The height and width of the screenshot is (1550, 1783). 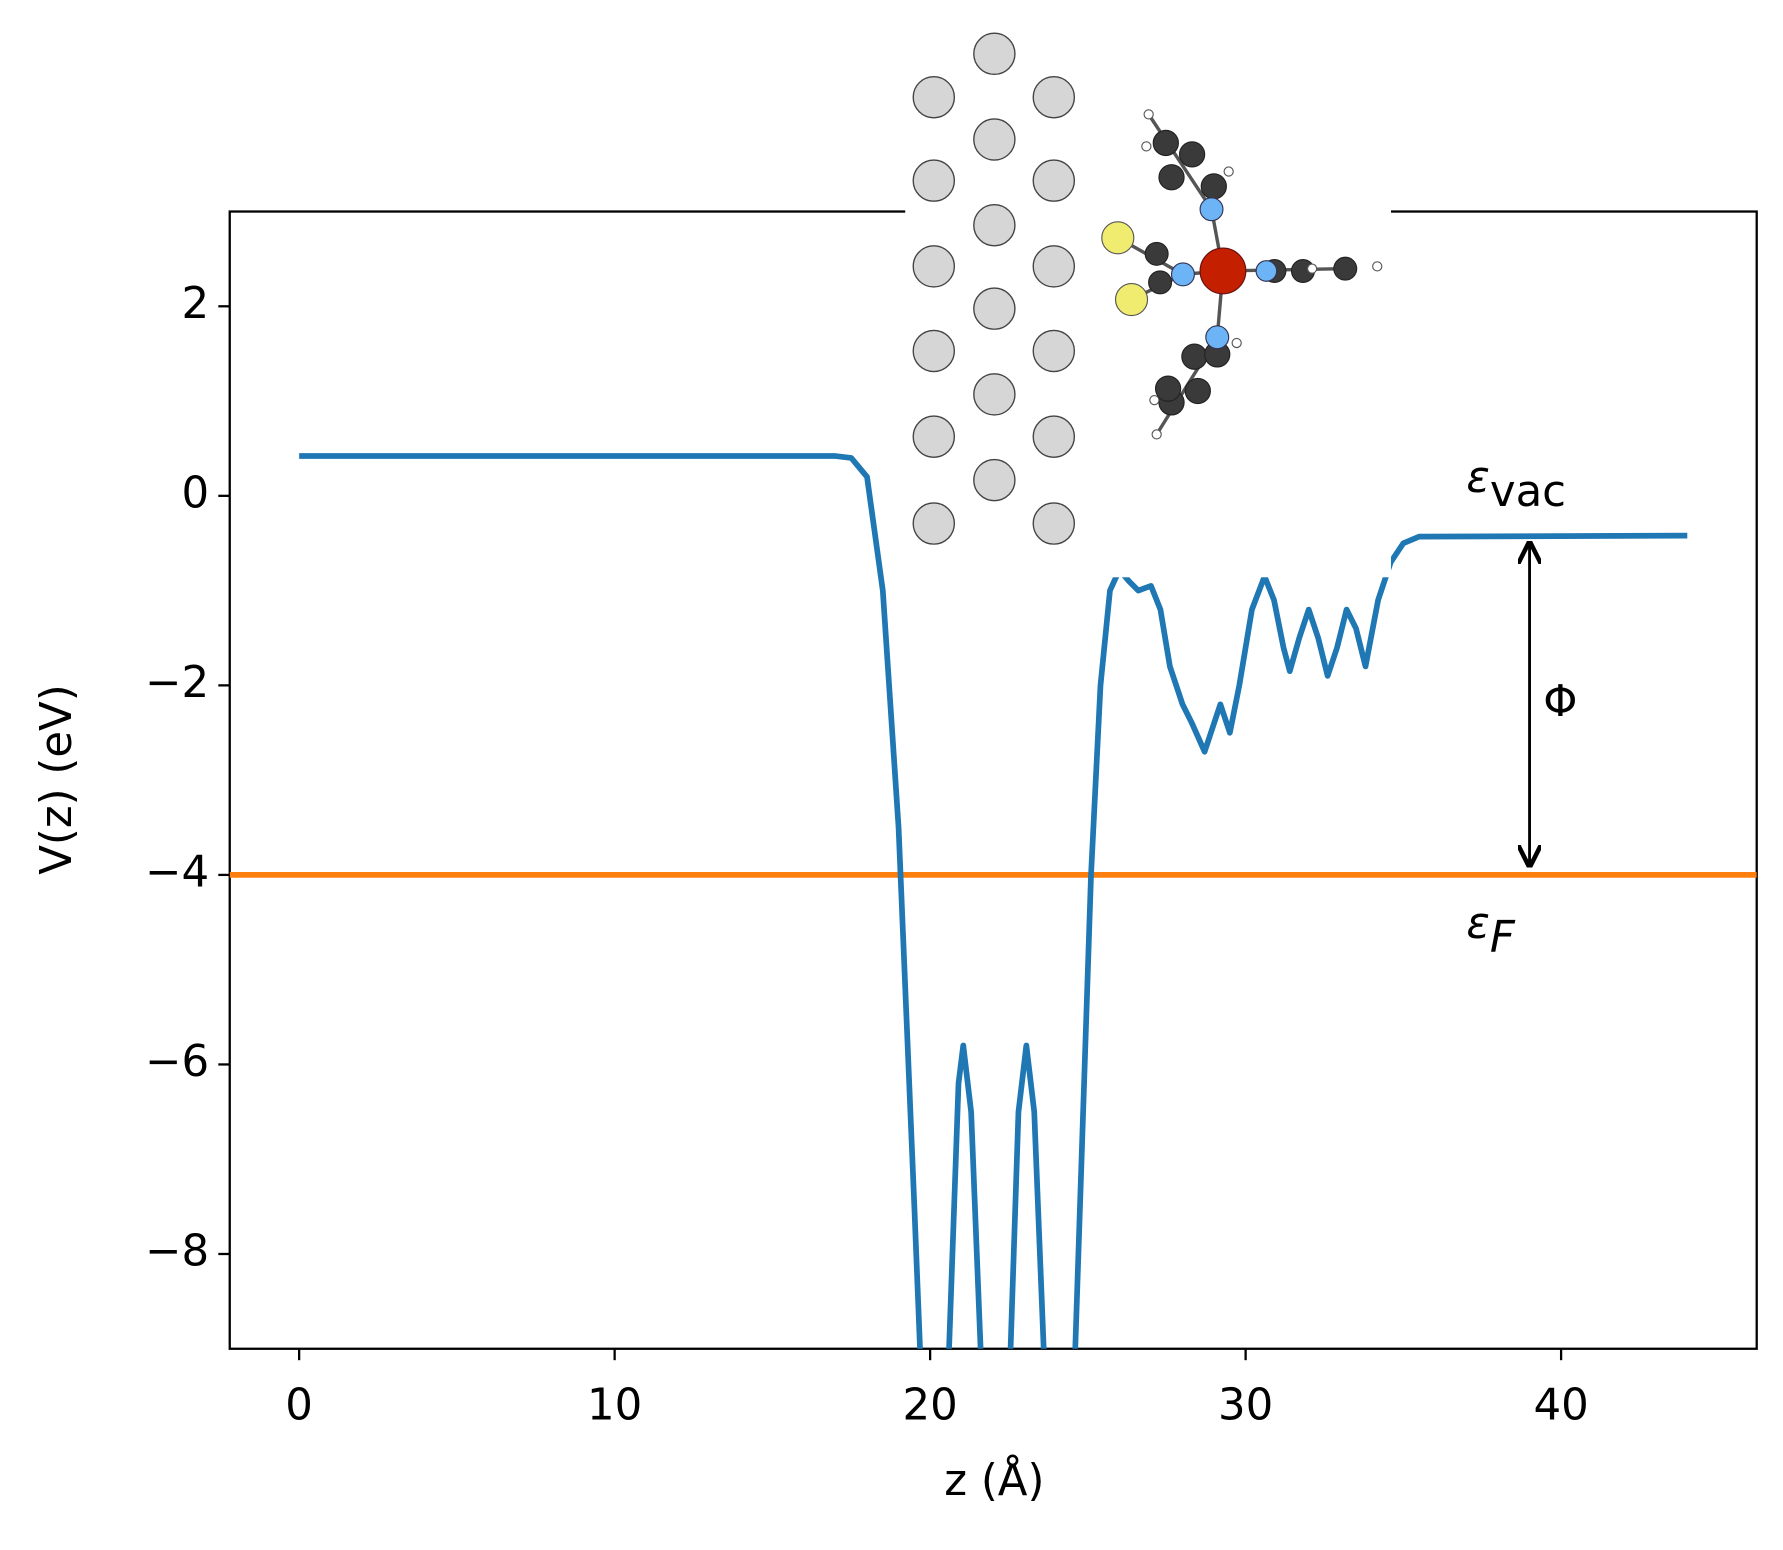 What do you see at coordinates (177, 683) in the screenshot?
I see `y-tick-label: −2` at bounding box center [177, 683].